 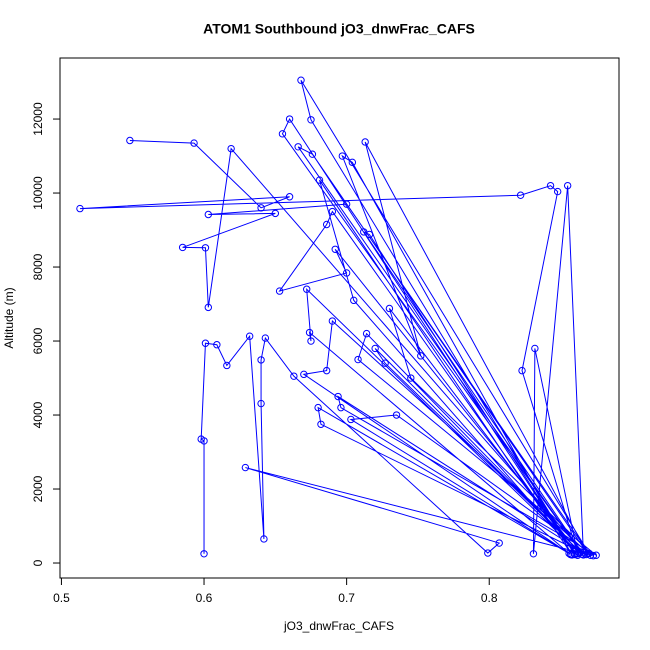 I want to click on y-tick-label: 4000, so click(x=38, y=414).